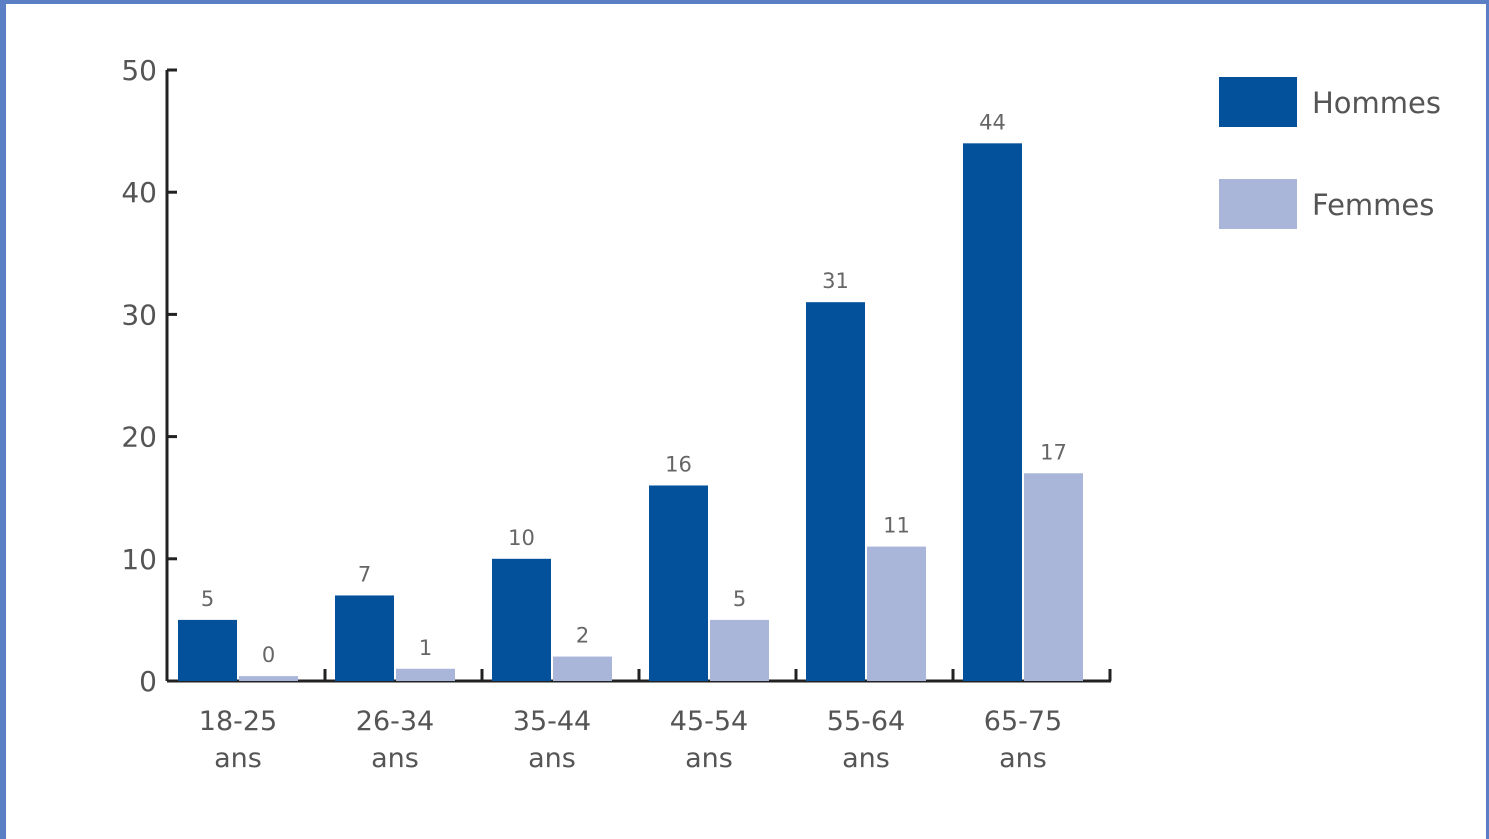 This screenshot has height=839, width=1489. Describe the element at coordinates (139, 192) in the screenshot. I see `y-tick-label: 40` at that location.